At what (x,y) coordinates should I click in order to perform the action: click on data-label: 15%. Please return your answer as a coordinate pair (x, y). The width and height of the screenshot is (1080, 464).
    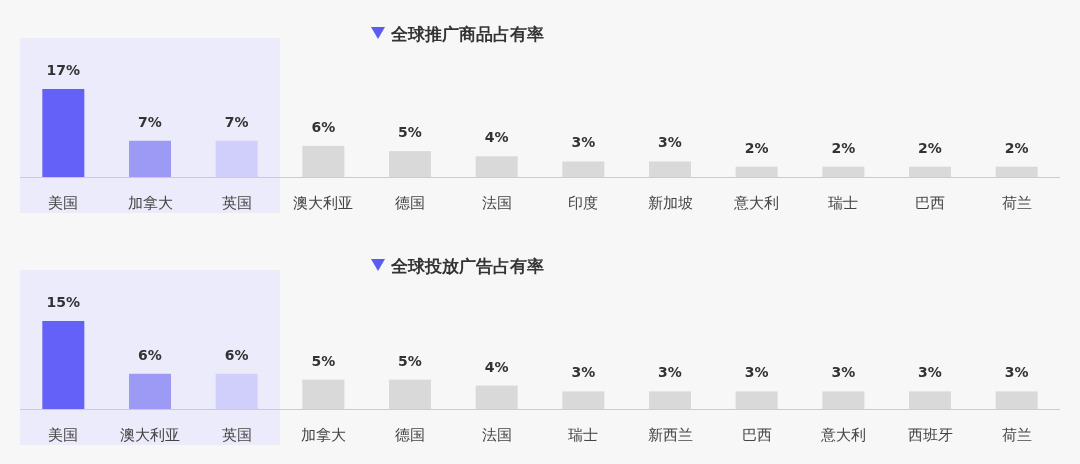
    Looking at the image, I should click on (63, 302).